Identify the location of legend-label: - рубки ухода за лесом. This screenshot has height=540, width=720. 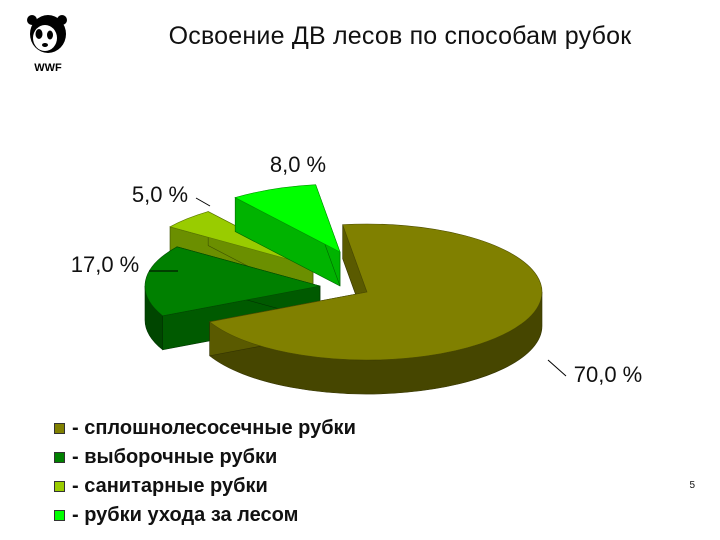
(185, 515).